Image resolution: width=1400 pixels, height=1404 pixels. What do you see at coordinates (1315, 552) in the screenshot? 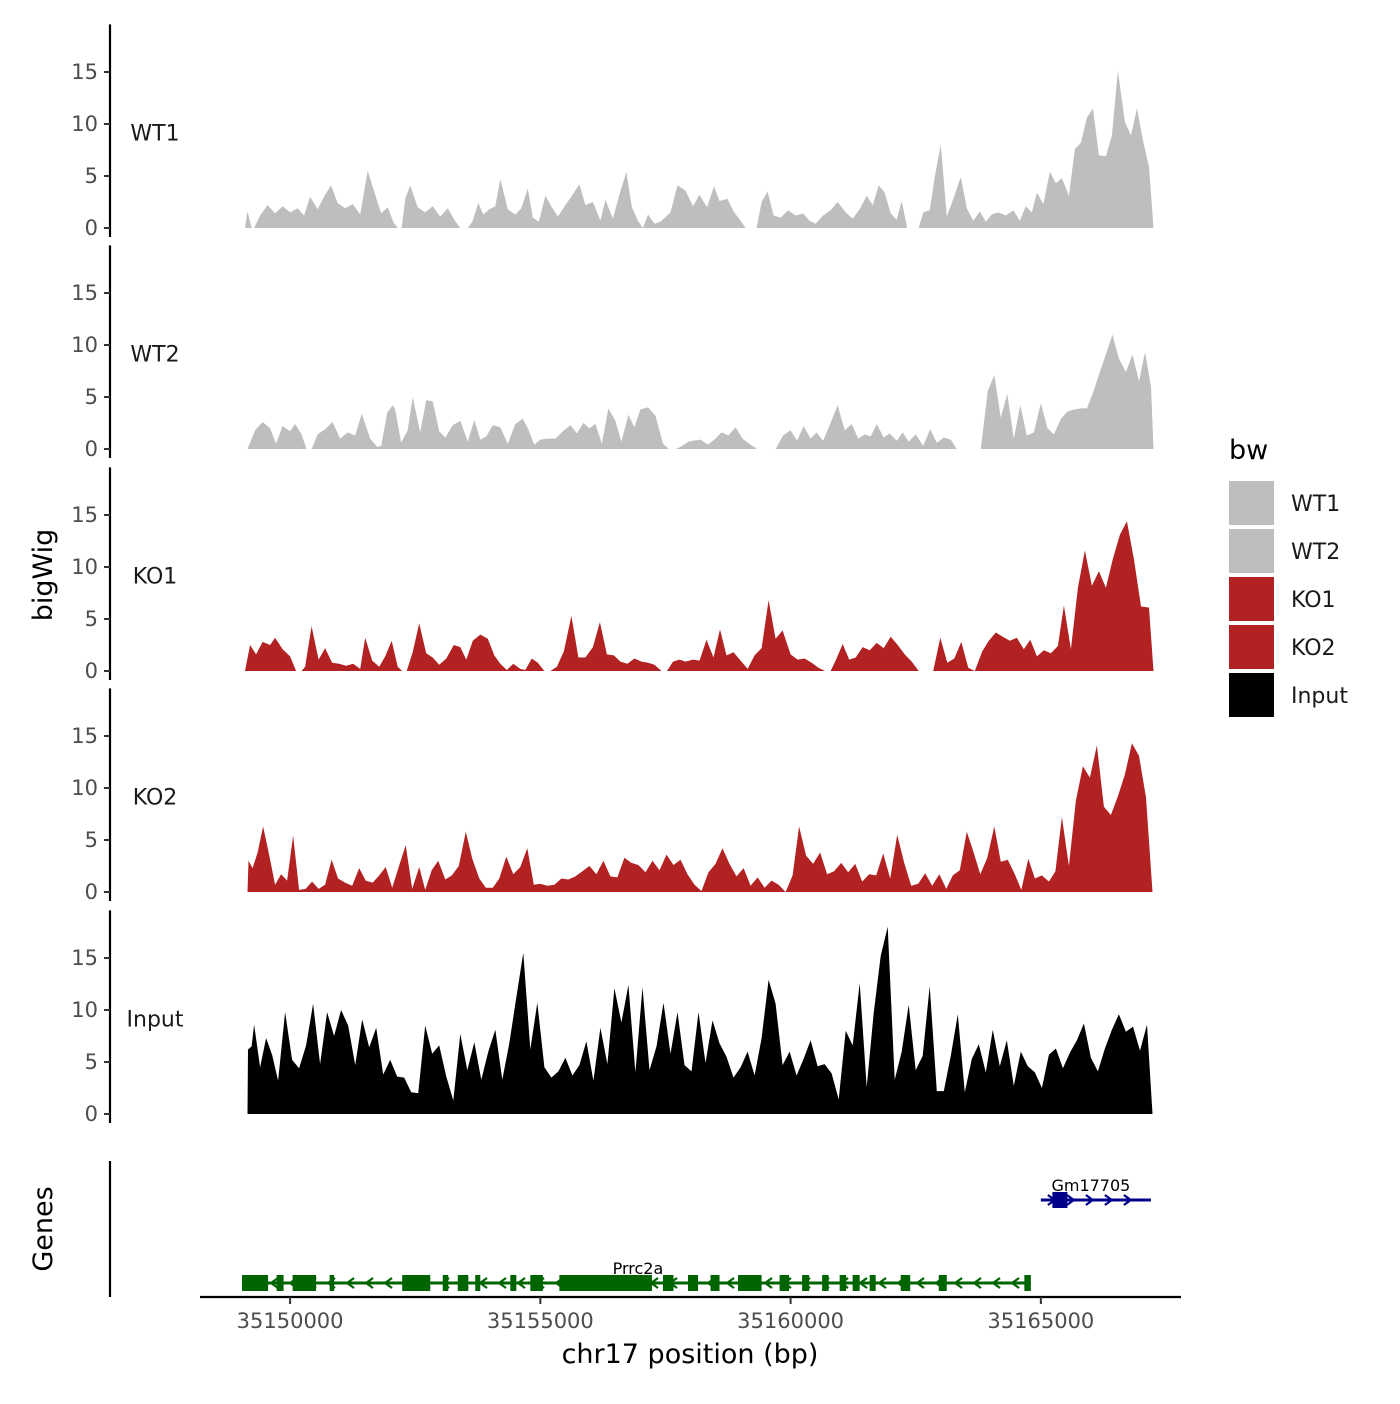
I see `legend-label-wt2: WT2` at bounding box center [1315, 552].